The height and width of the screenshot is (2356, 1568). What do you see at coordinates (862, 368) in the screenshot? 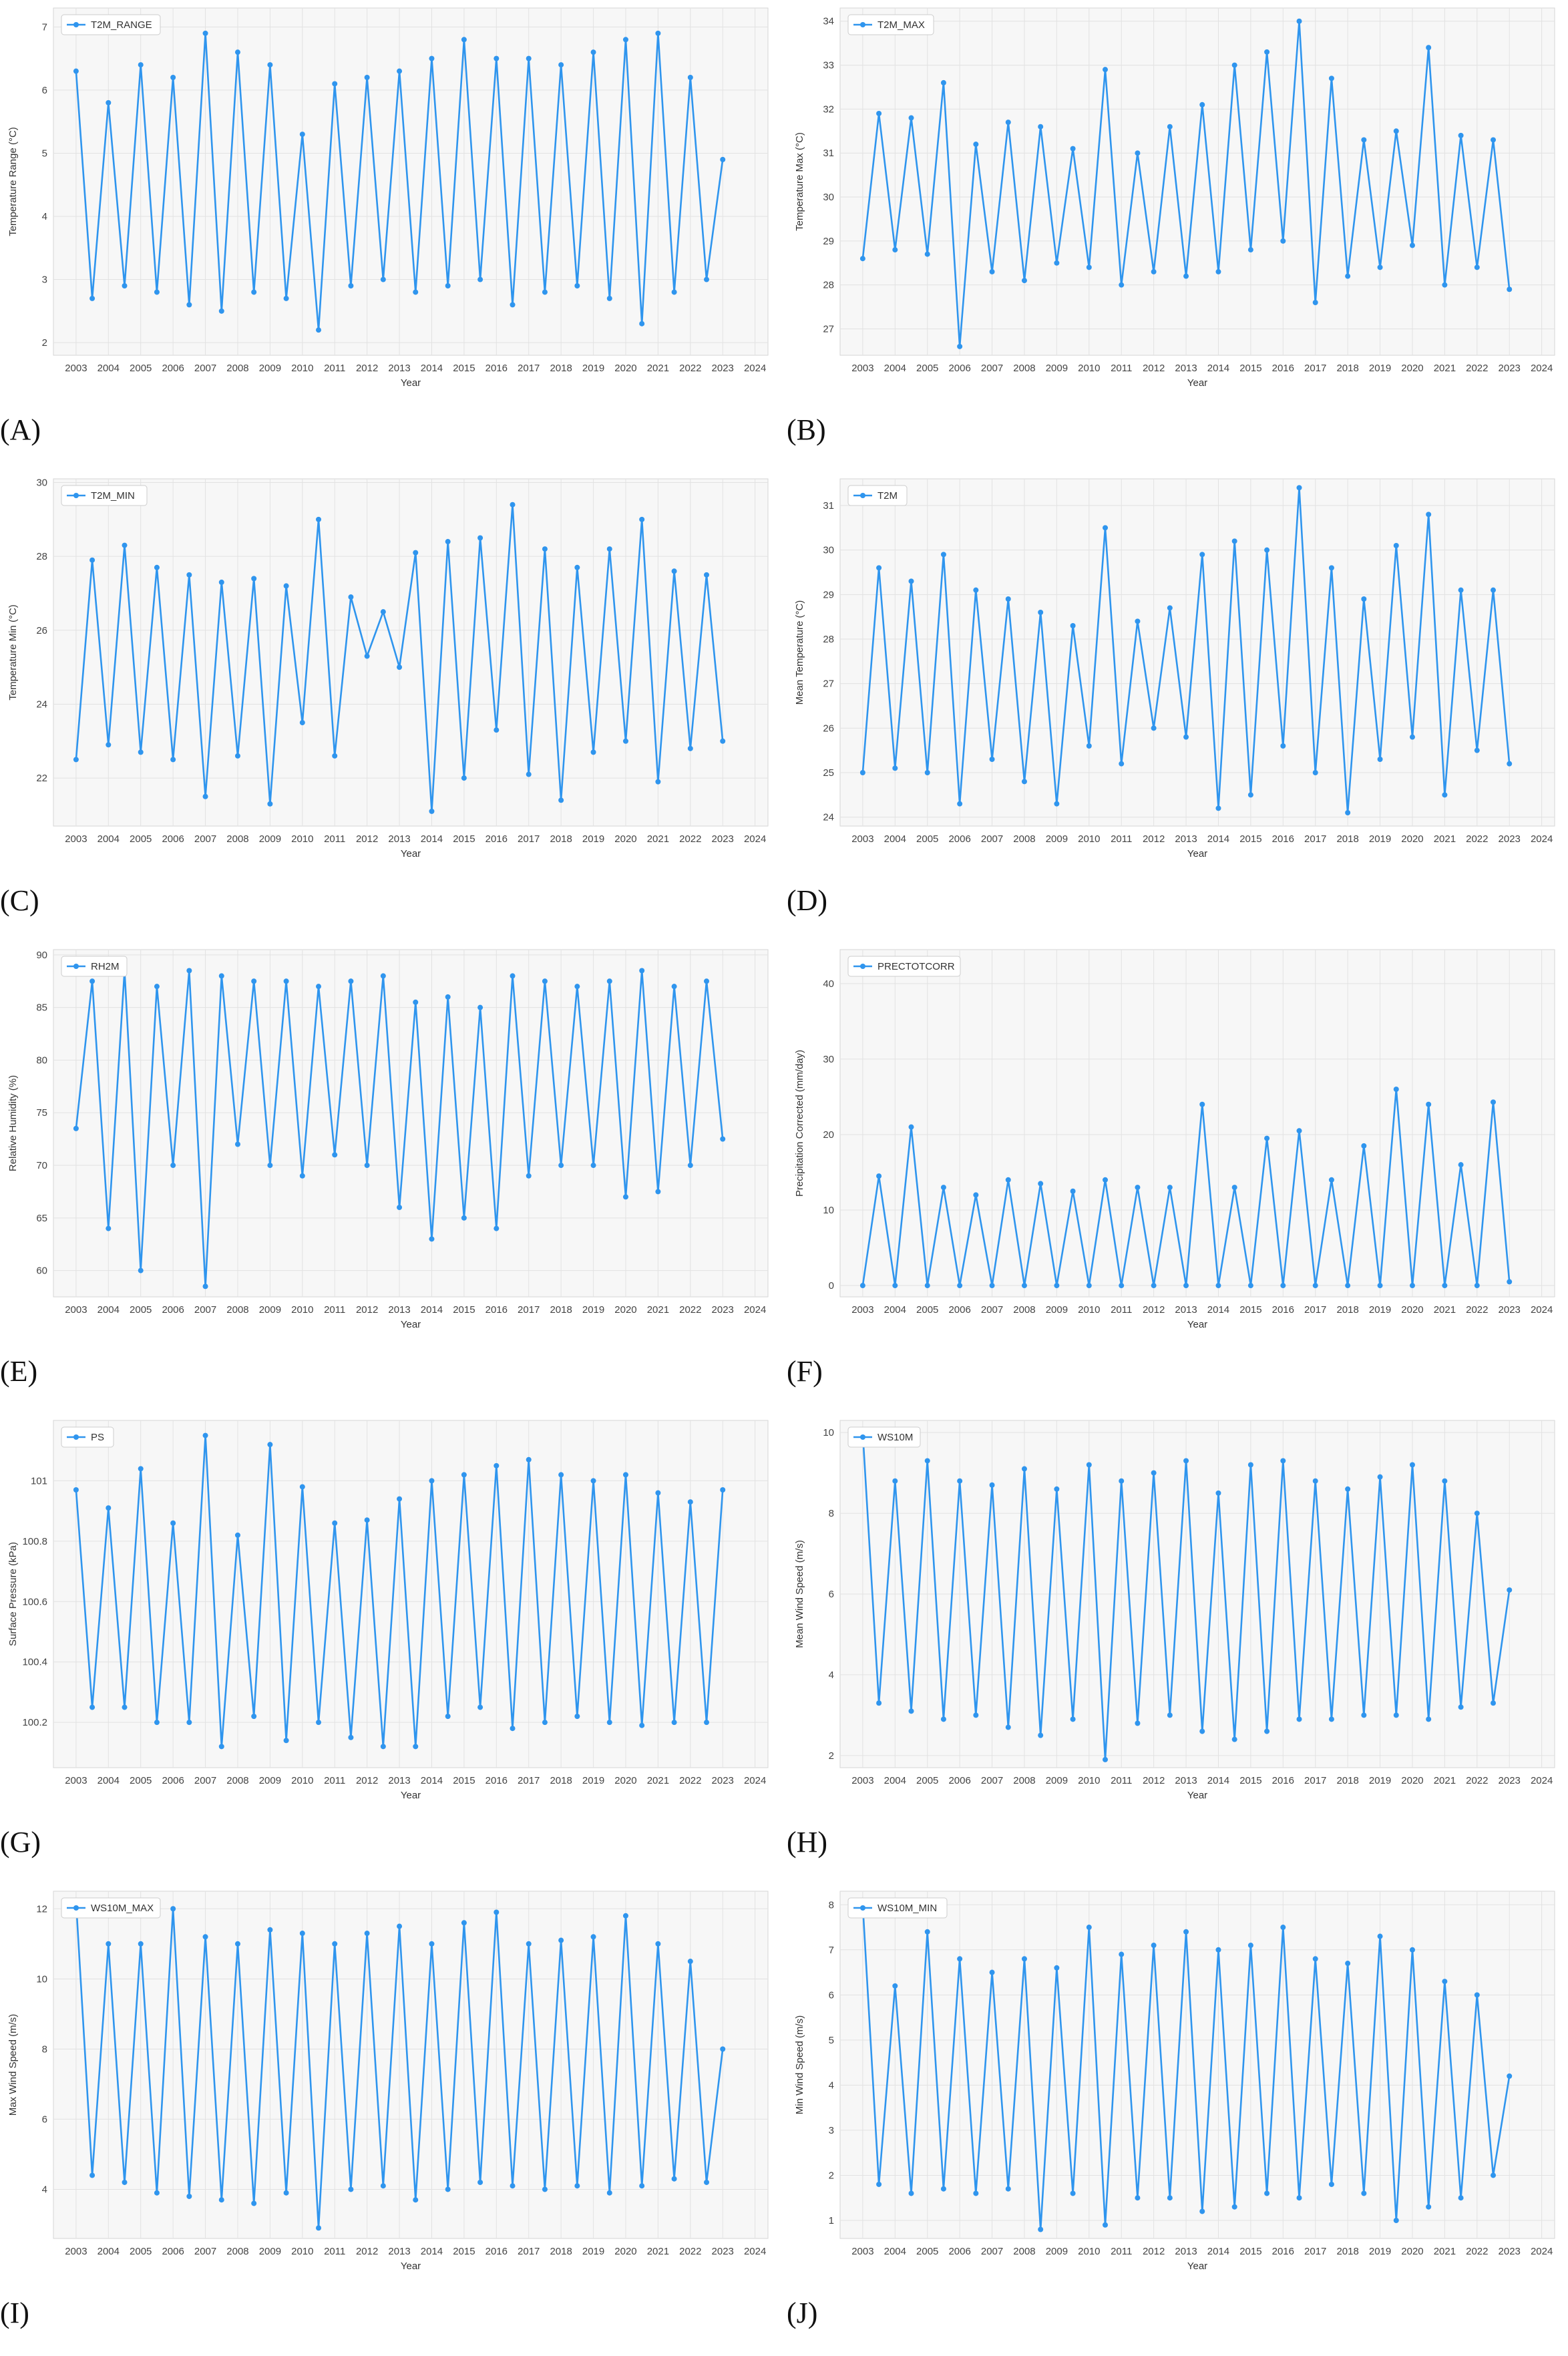
I see `x-tick-label: 2003` at bounding box center [862, 368].